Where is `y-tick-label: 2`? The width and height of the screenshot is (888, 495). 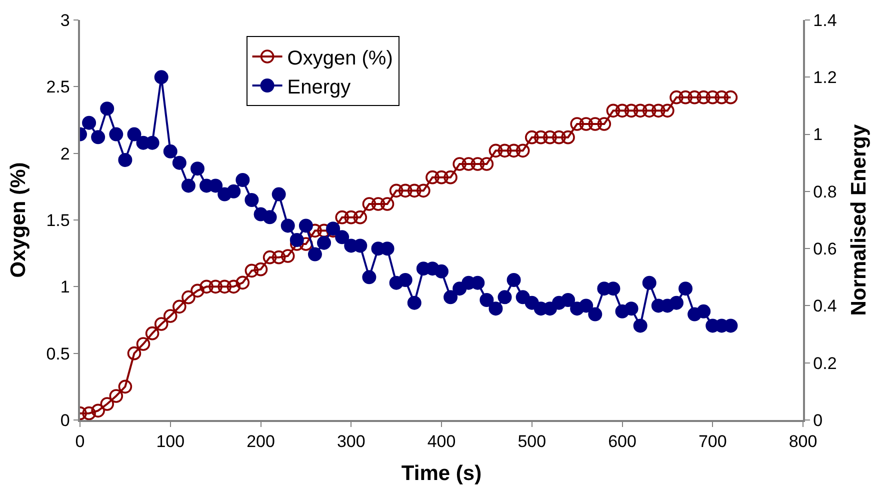 y-tick-label: 2 is located at coordinates (65, 154).